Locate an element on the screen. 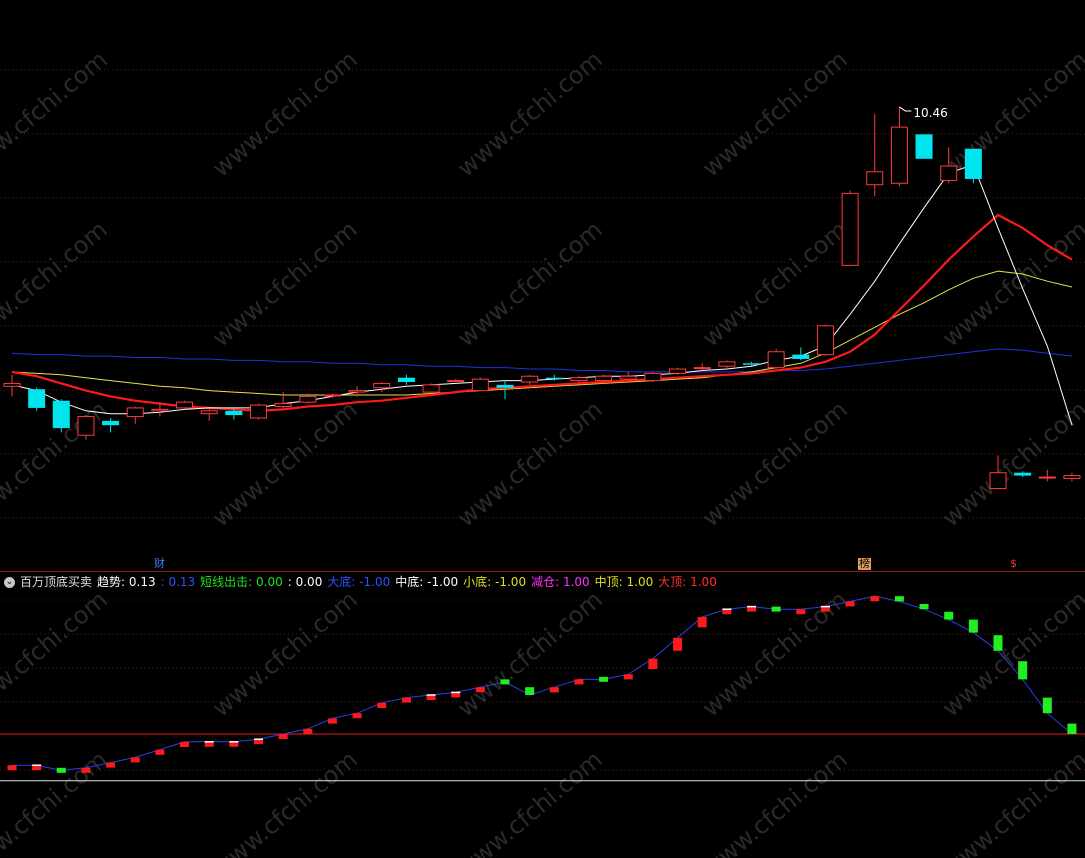 This screenshot has height=858, width=1085. indicator-item: 中顶: 1.00 is located at coordinates (624, 582).